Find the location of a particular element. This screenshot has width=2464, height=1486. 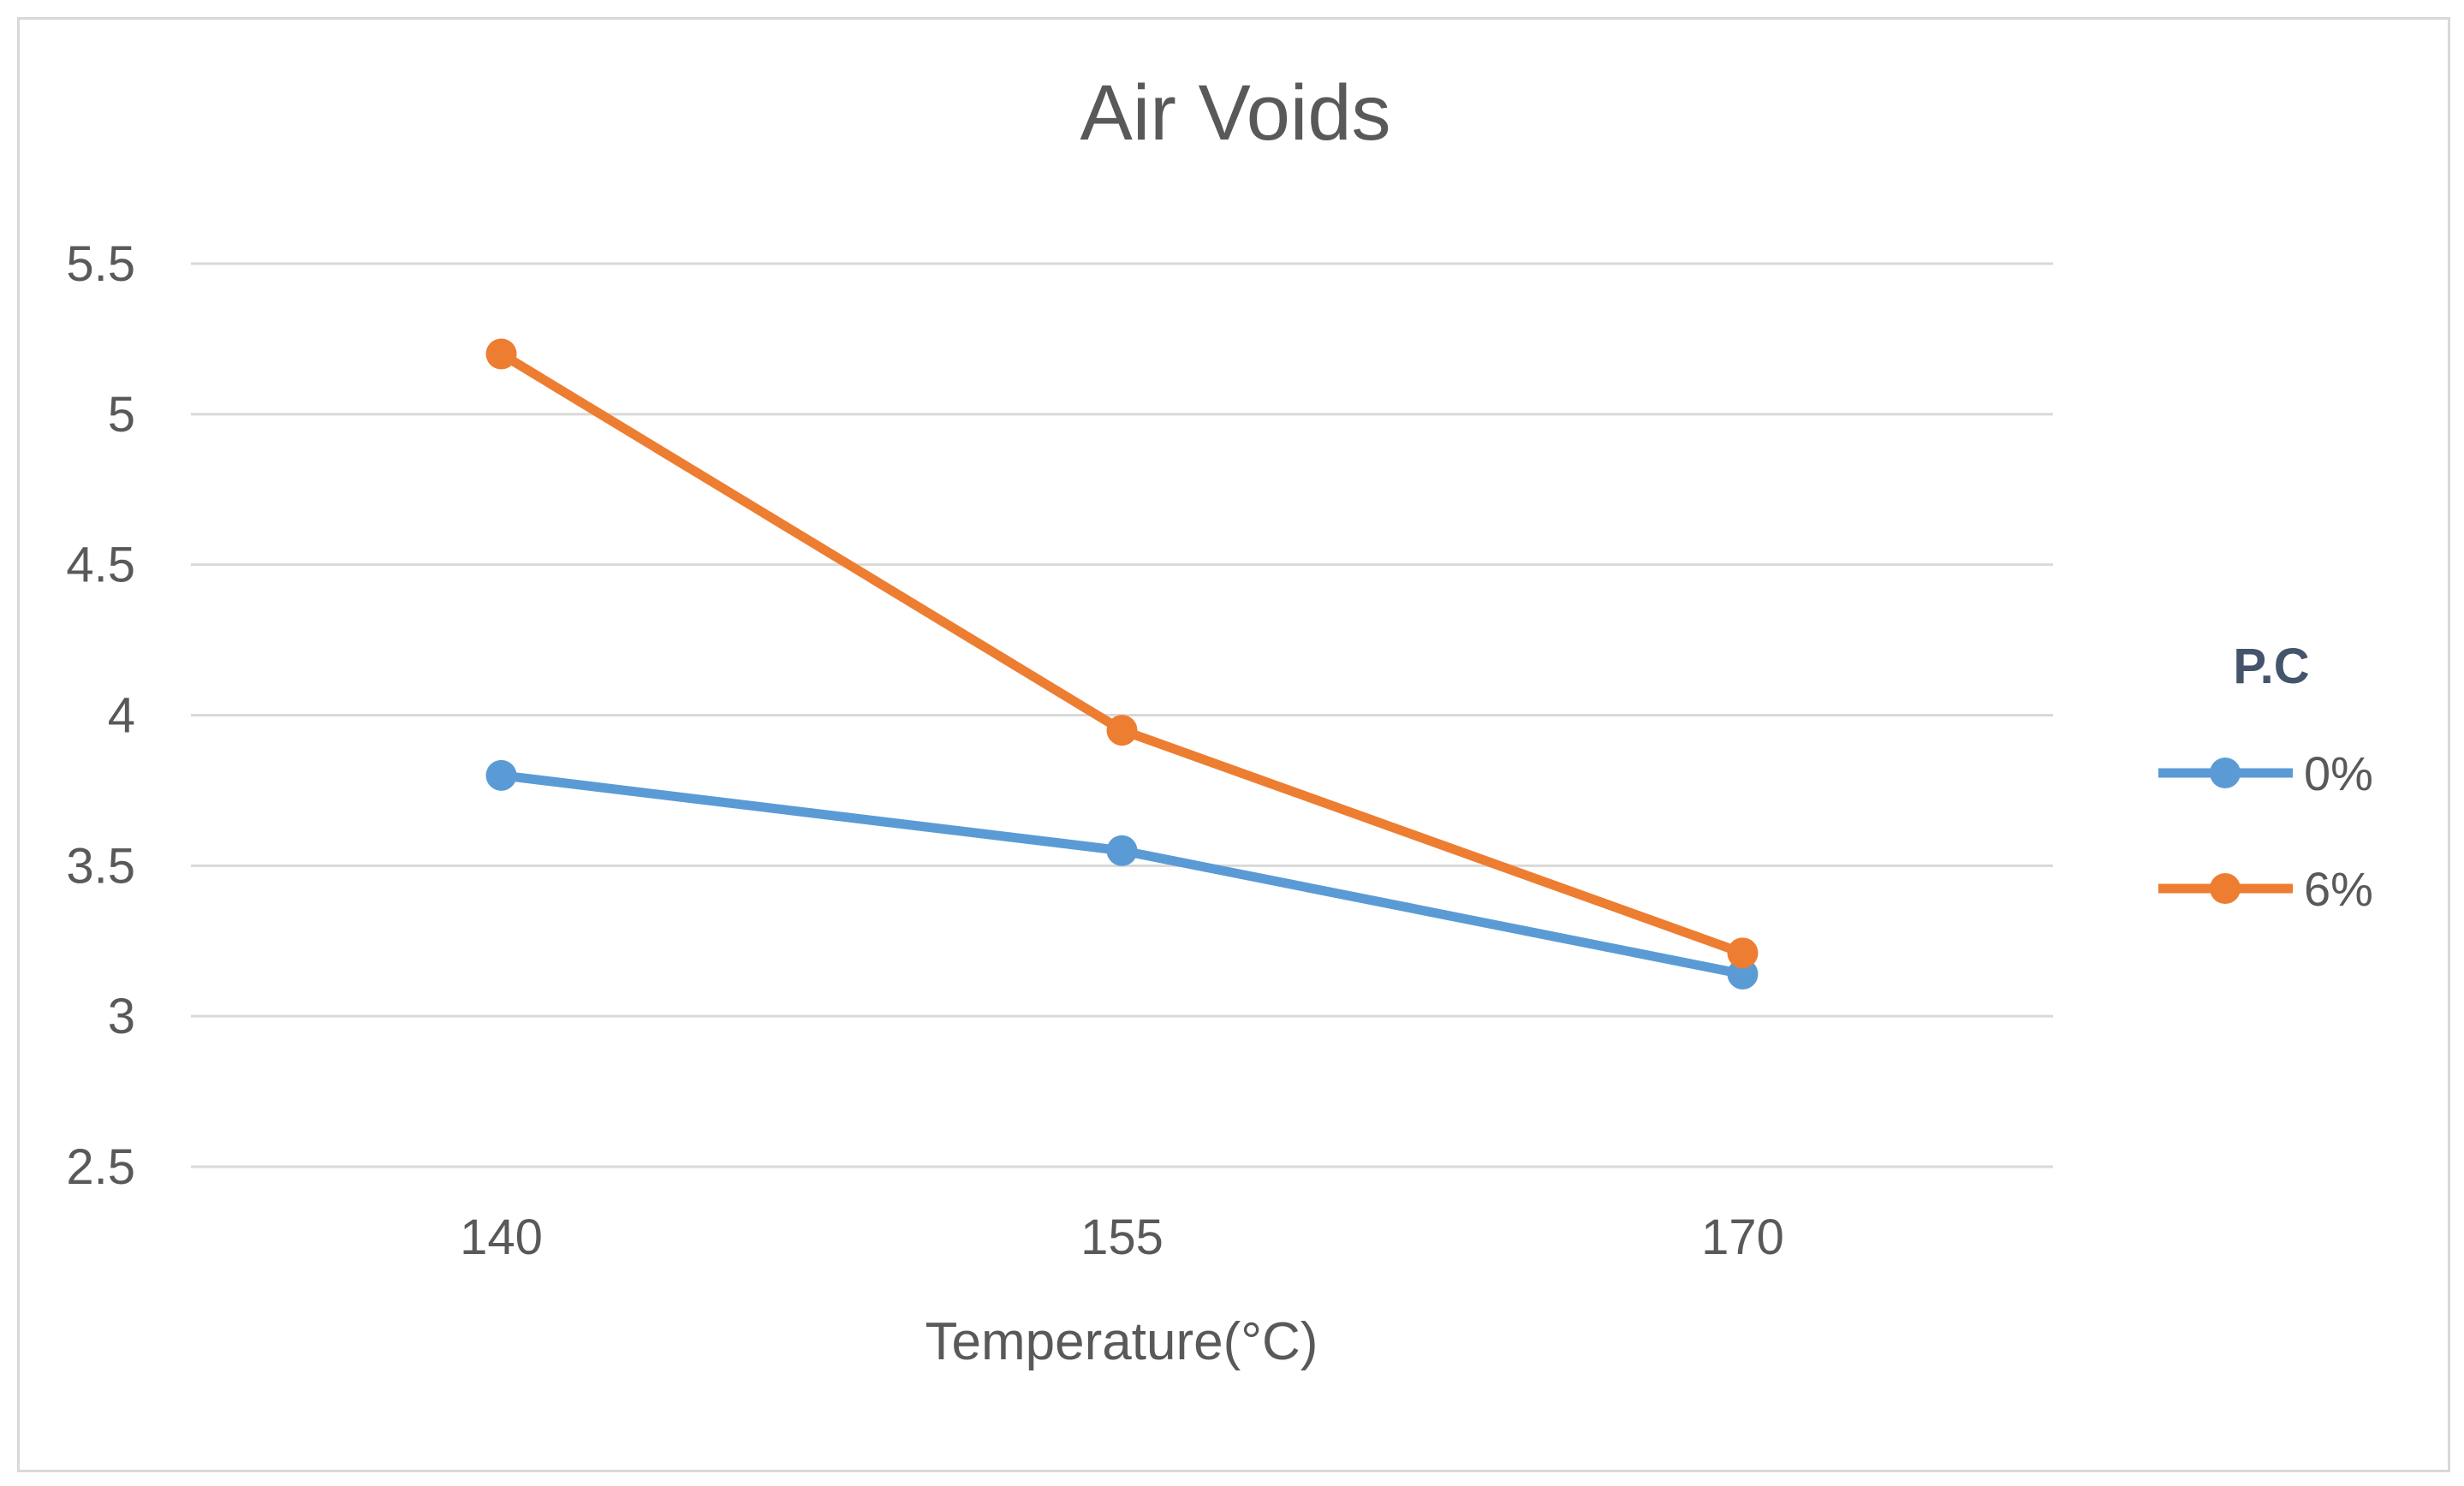

legend-items: 0% 6% is located at coordinates (2266, 831).